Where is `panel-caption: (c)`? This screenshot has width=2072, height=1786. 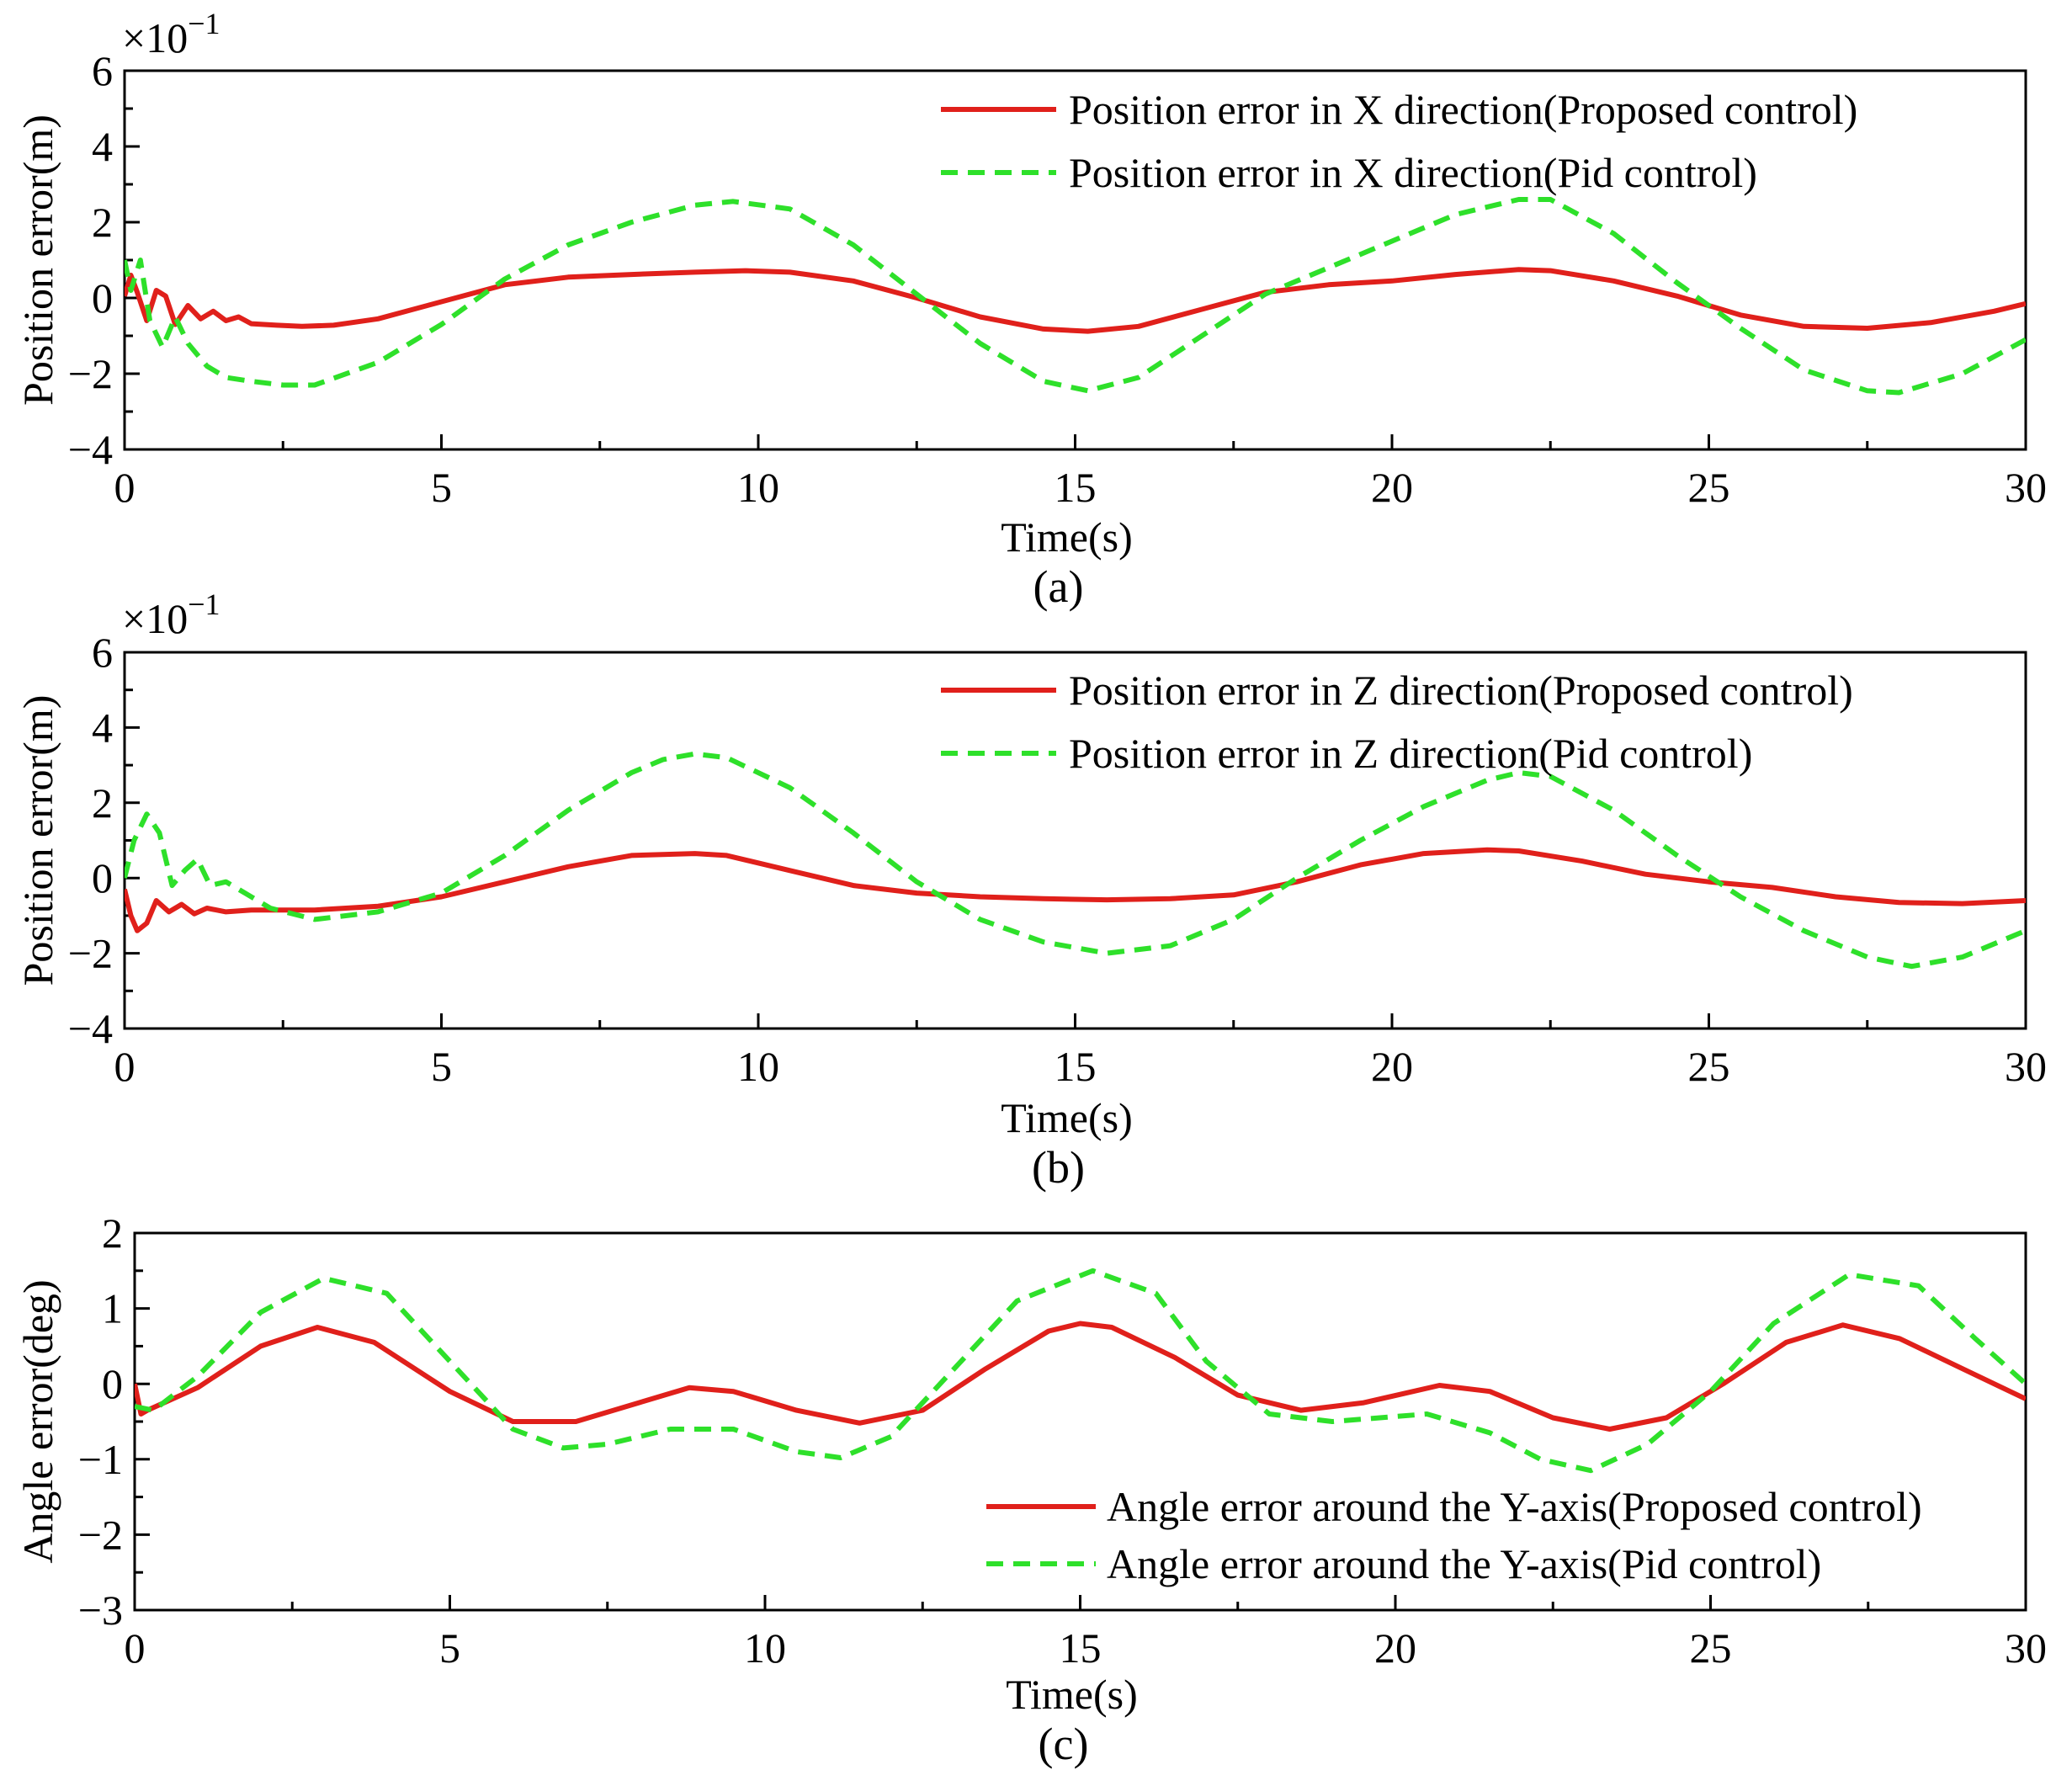 panel-caption: (c) is located at coordinates (1064, 1744).